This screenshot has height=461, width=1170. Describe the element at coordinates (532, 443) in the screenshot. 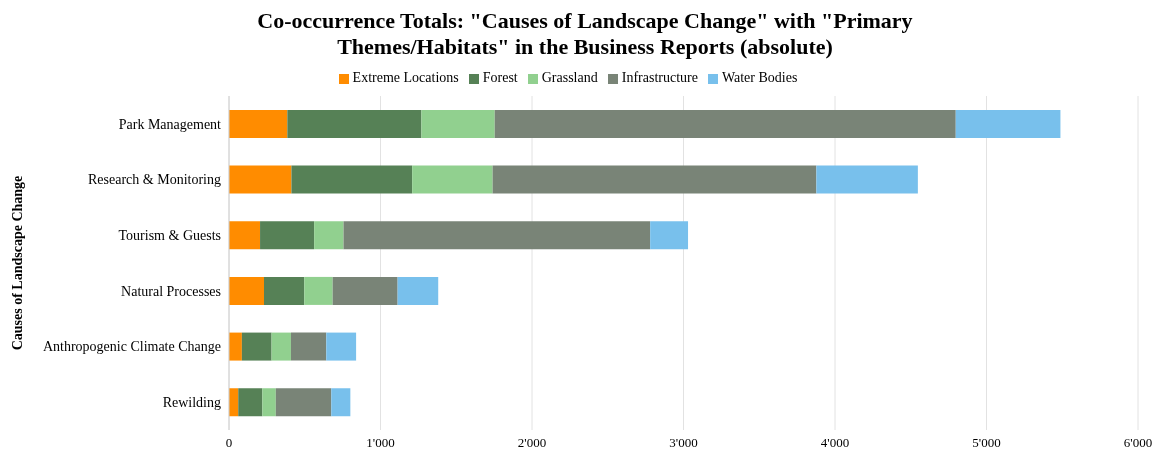

I see `x-tick-label: 2'000` at that location.